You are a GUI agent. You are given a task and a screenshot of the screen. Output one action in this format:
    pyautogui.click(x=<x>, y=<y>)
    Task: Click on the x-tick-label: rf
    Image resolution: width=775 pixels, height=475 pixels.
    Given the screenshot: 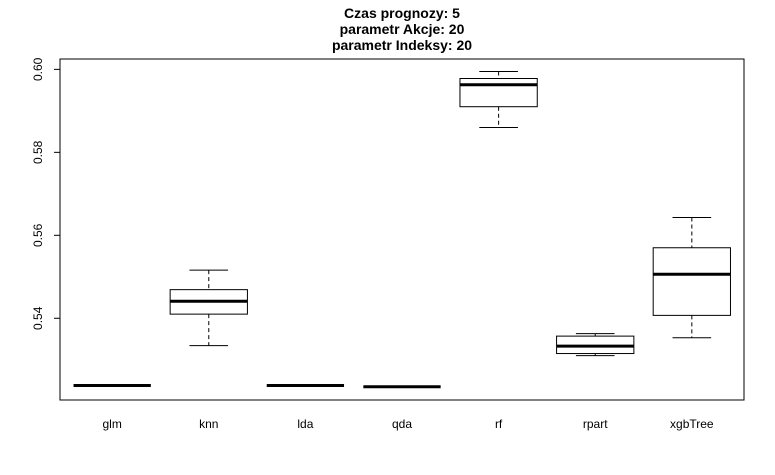 What is the action you would take?
    pyautogui.click(x=499, y=424)
    